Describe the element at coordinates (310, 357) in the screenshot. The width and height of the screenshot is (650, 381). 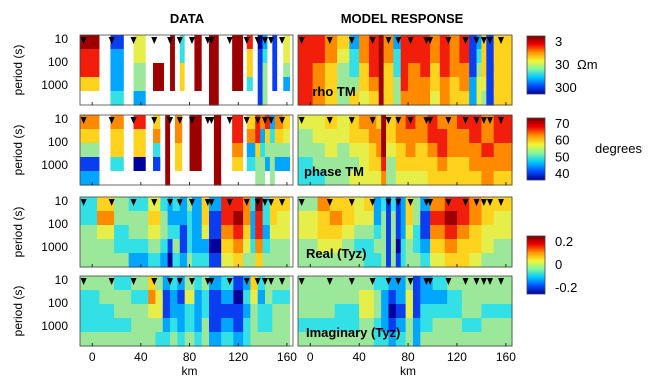
I see `x-tick-label: 0` at that location.